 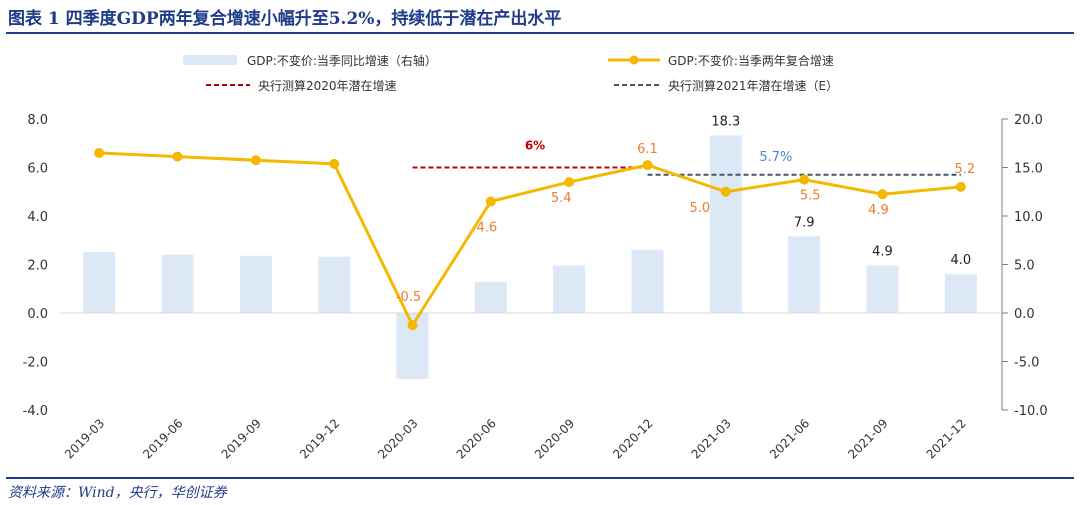 What do you see at coordinates (327, 85) in the screenshot?
I see `legend-ref2020-label: 央行测算2020年潜在增速` at bounding box center [327, 85].